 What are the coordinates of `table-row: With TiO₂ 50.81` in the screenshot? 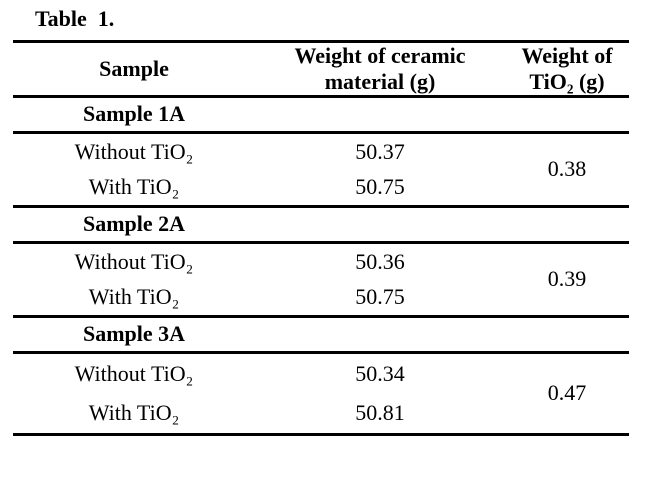 It's located at (321, 414).